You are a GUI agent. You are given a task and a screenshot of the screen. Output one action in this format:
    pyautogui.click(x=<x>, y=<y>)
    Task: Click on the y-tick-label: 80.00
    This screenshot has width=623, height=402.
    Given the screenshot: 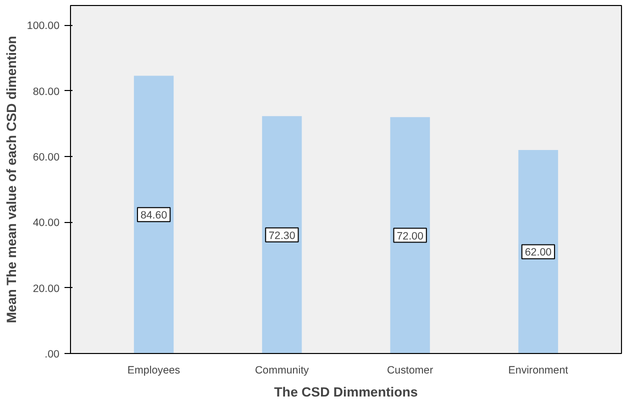 What is the action you would take?
    pyautogui.click(x=46, y=92)
    